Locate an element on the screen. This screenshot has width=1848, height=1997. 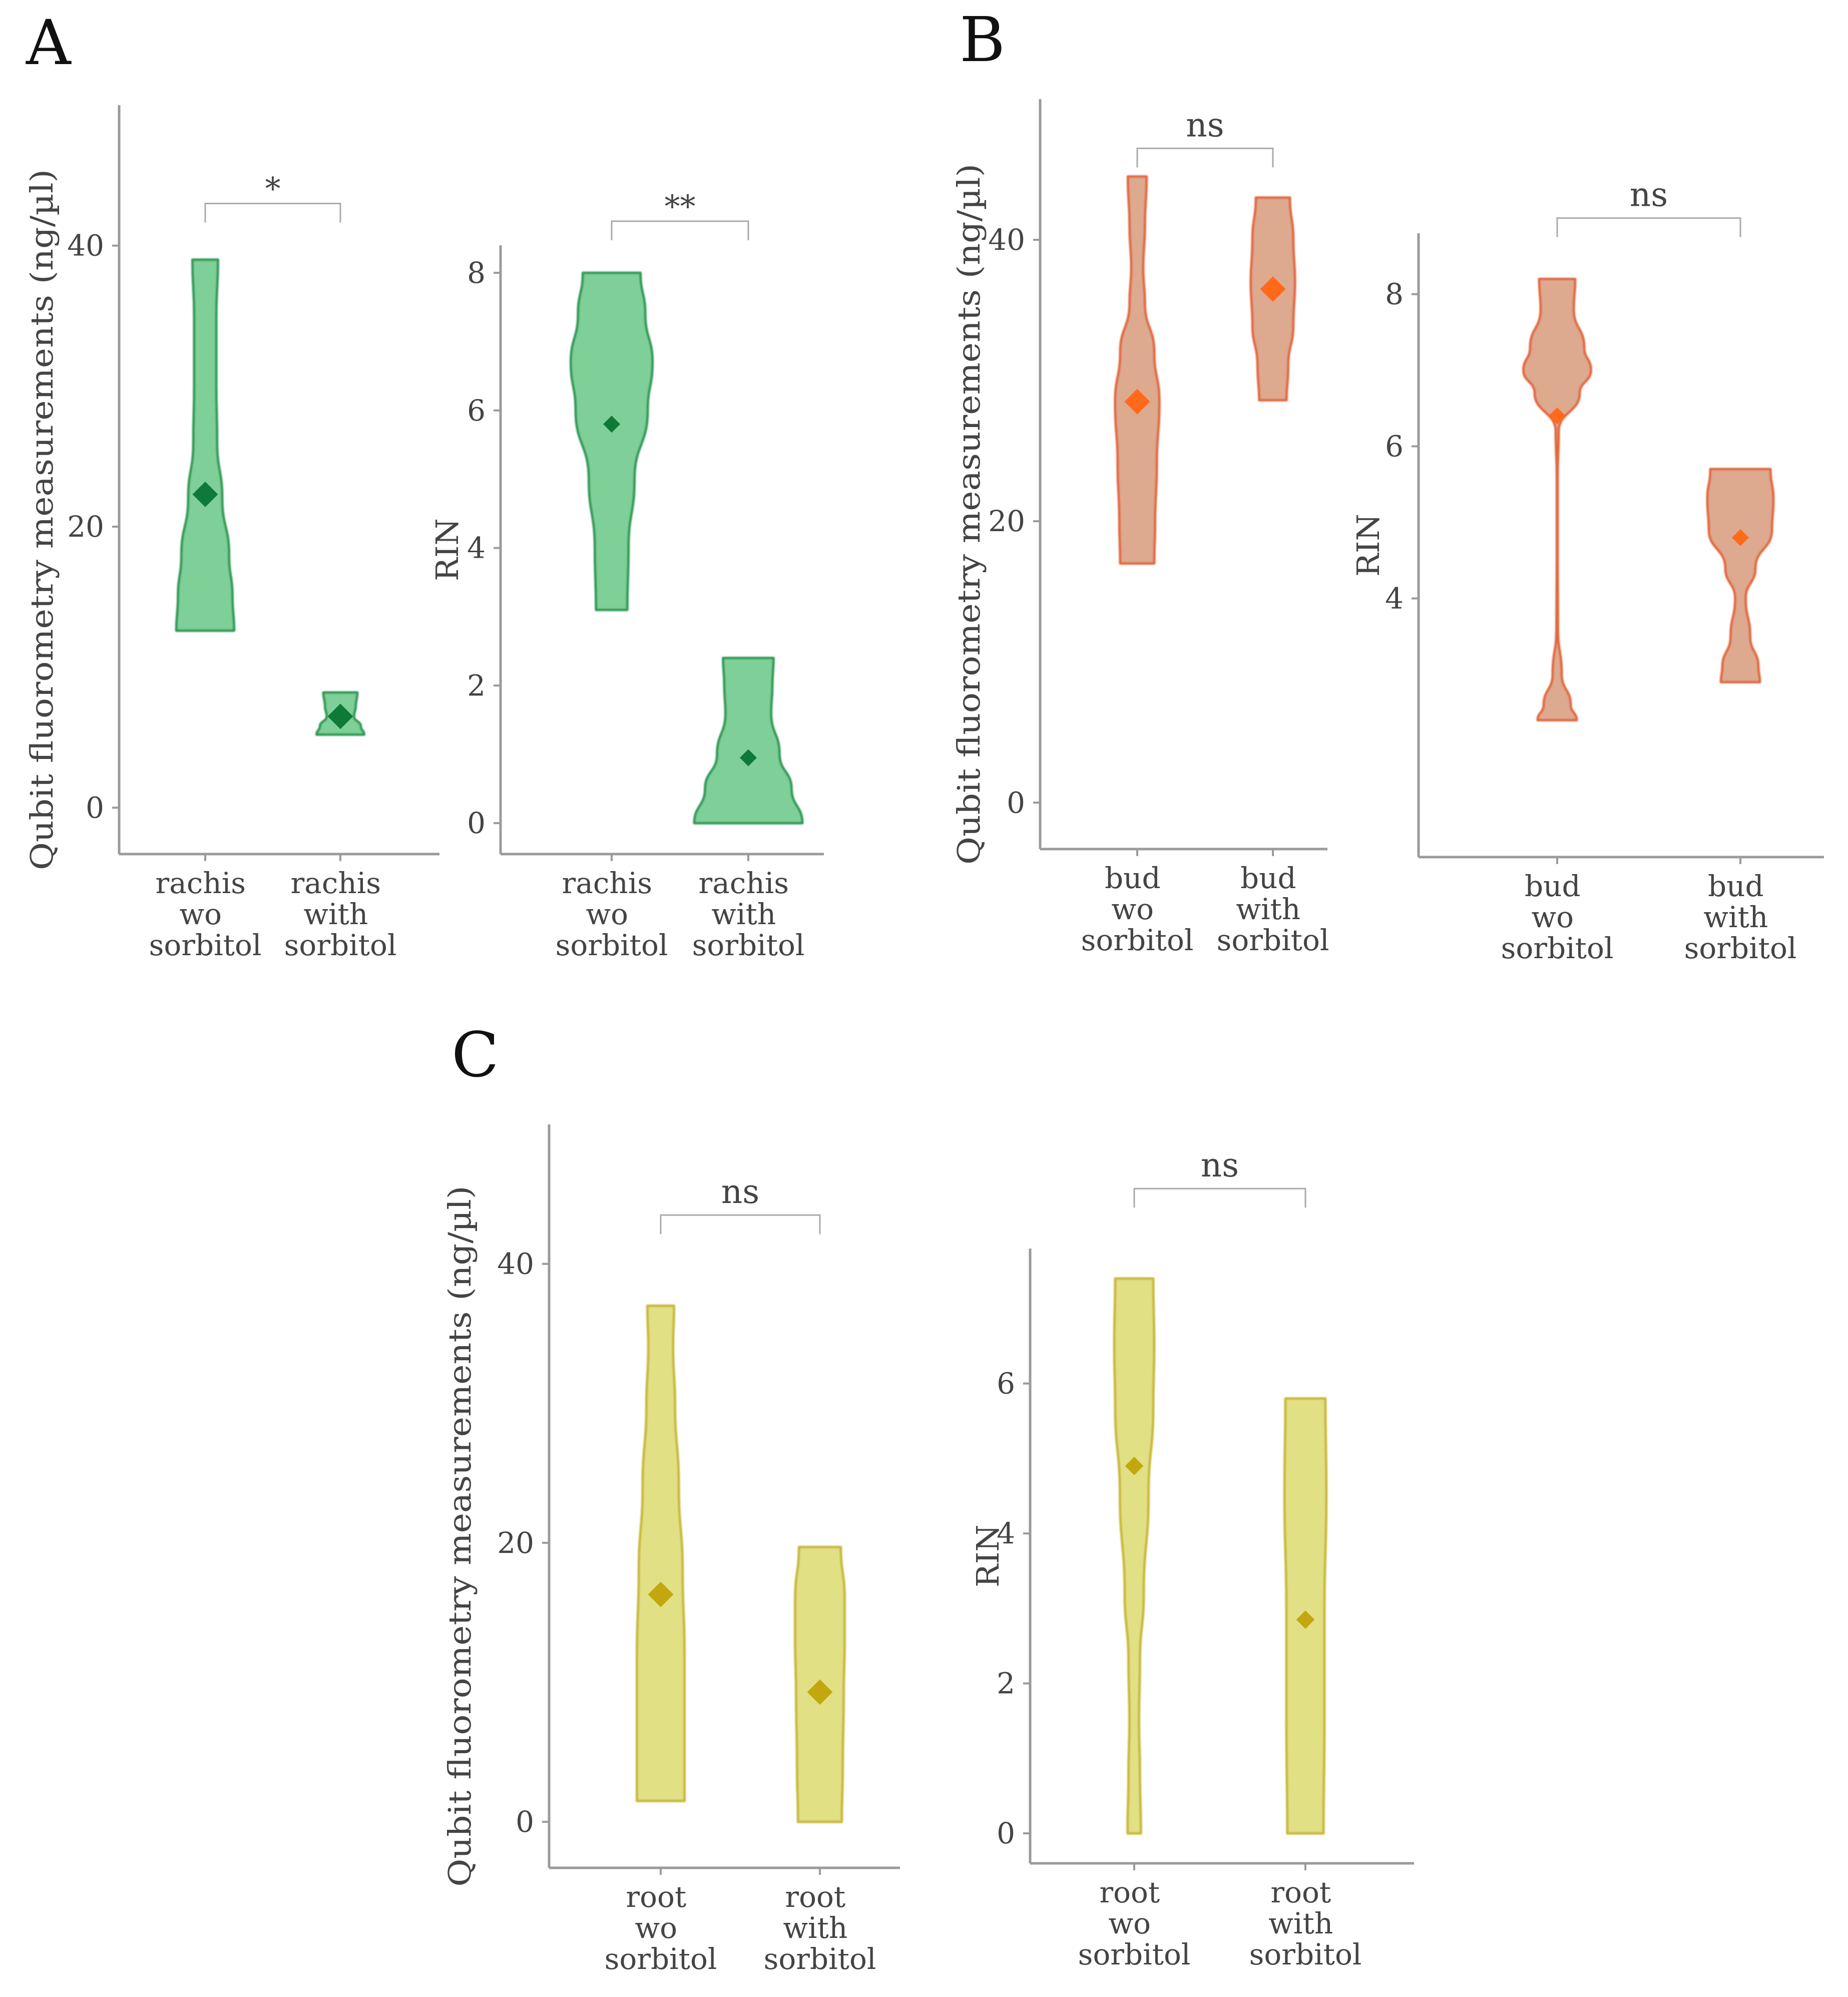
y-axis: RIN 0 2 4 6 8 is located at coordinates (465, 549).